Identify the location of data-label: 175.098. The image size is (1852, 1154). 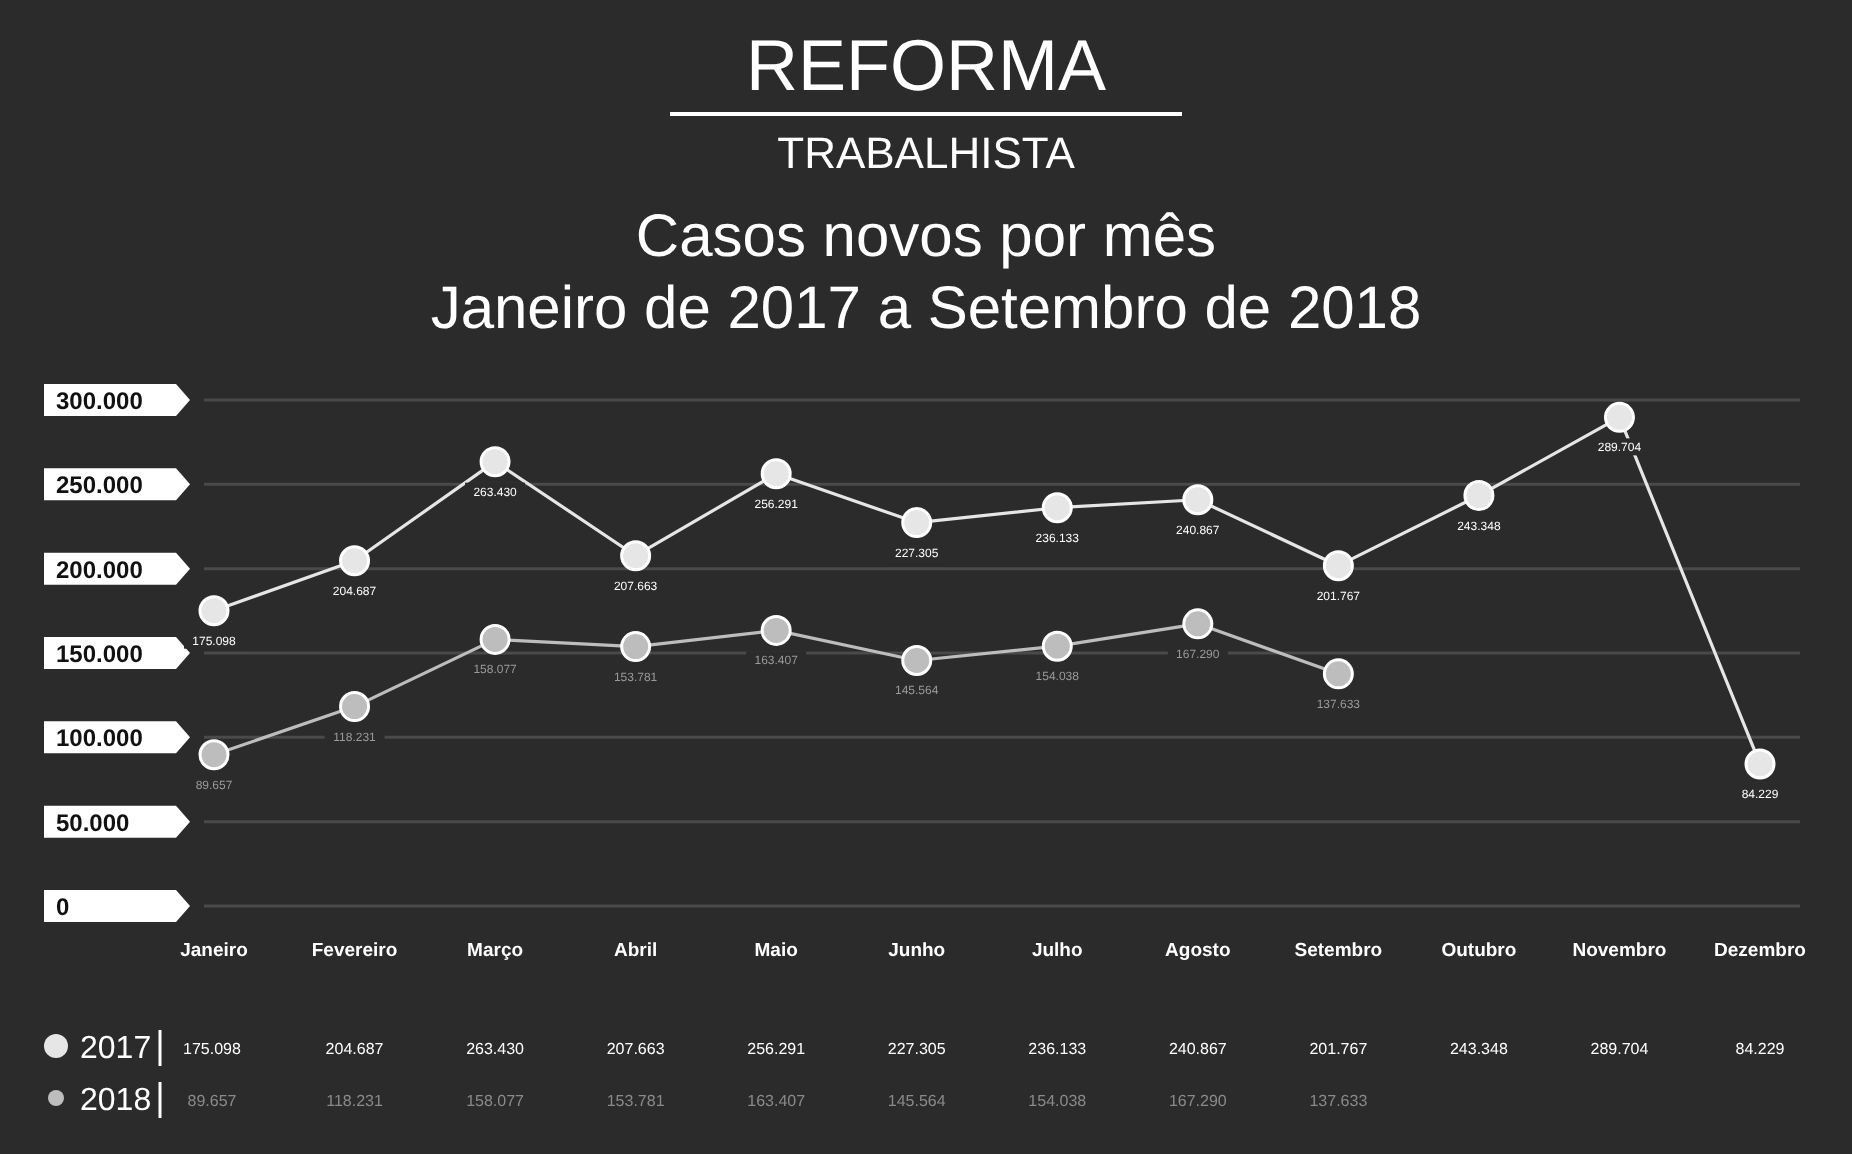
(213, 1049).